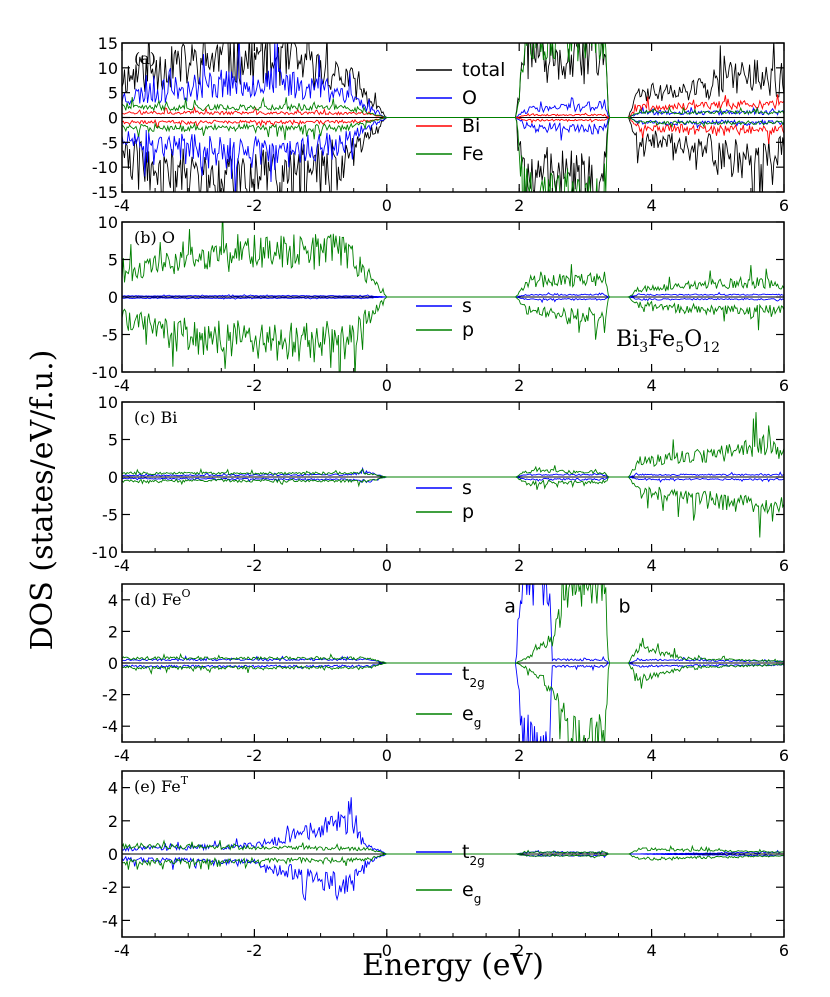 This screenshot has height=997, width=830. Describe the element at coordinates (668, 341) in the screenshot. I see `compound-formula: Bi3Fe5O12` at that location.